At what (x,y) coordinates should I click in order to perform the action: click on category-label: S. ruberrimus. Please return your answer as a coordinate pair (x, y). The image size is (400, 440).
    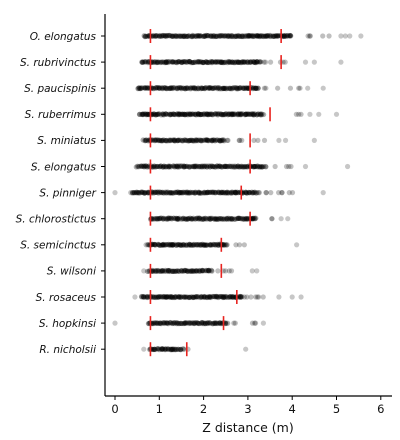
    Looking at the image, I should click on (61, 115).